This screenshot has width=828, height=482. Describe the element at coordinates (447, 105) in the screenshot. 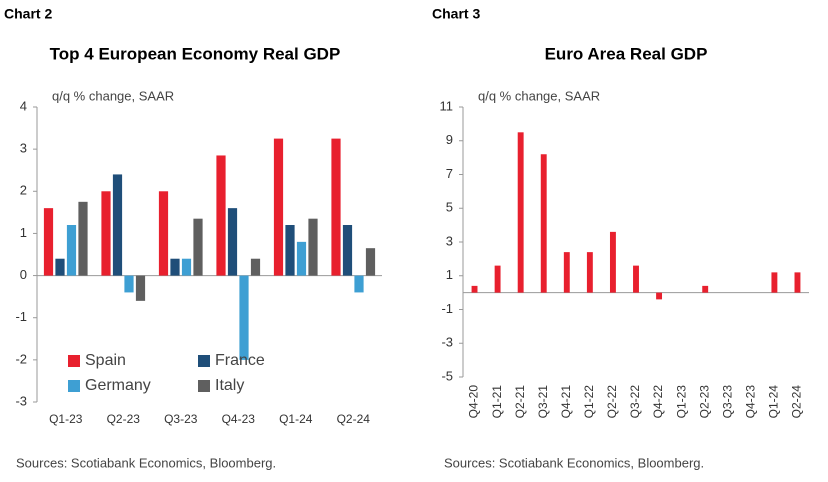

I see `y-tick-label: 11` at that location.